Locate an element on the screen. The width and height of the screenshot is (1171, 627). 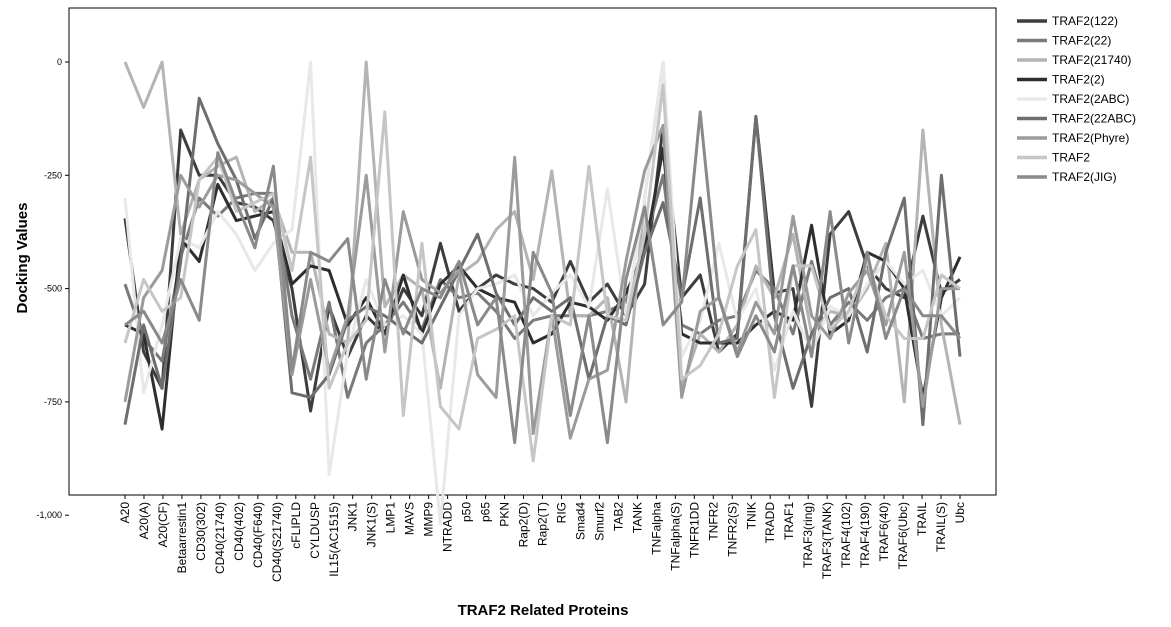
x-tick-label: TRAIL(S) is located at coordinates (941, 527).